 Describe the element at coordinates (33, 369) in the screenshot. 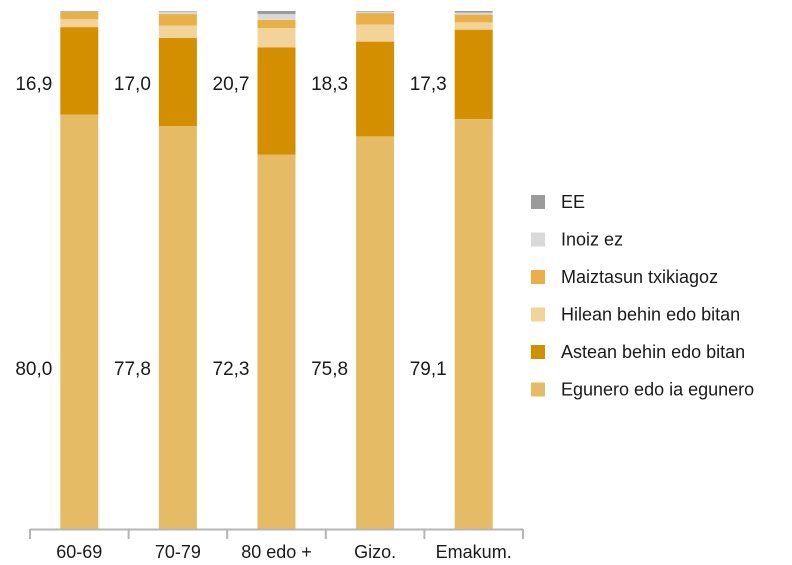

I see `value-label-egunero-edo-ia-egunero-60-69: 80,0` at that location.